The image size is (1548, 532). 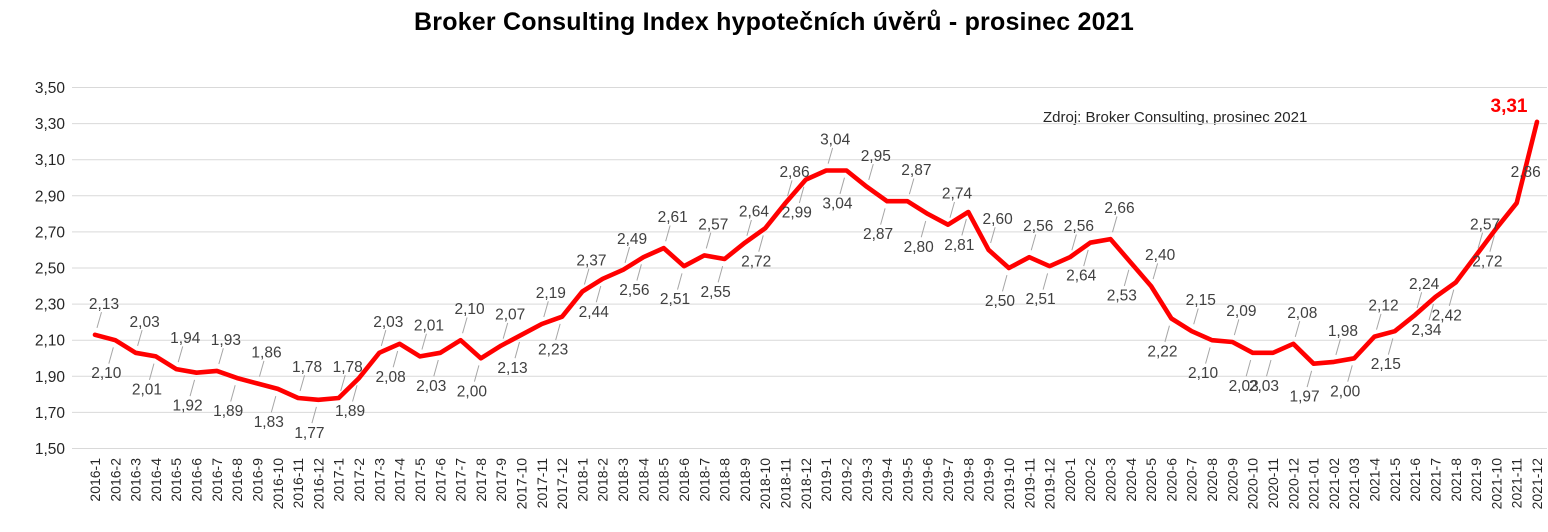 I want to click on data-label: 2,42, so click(x=1447, y=315).